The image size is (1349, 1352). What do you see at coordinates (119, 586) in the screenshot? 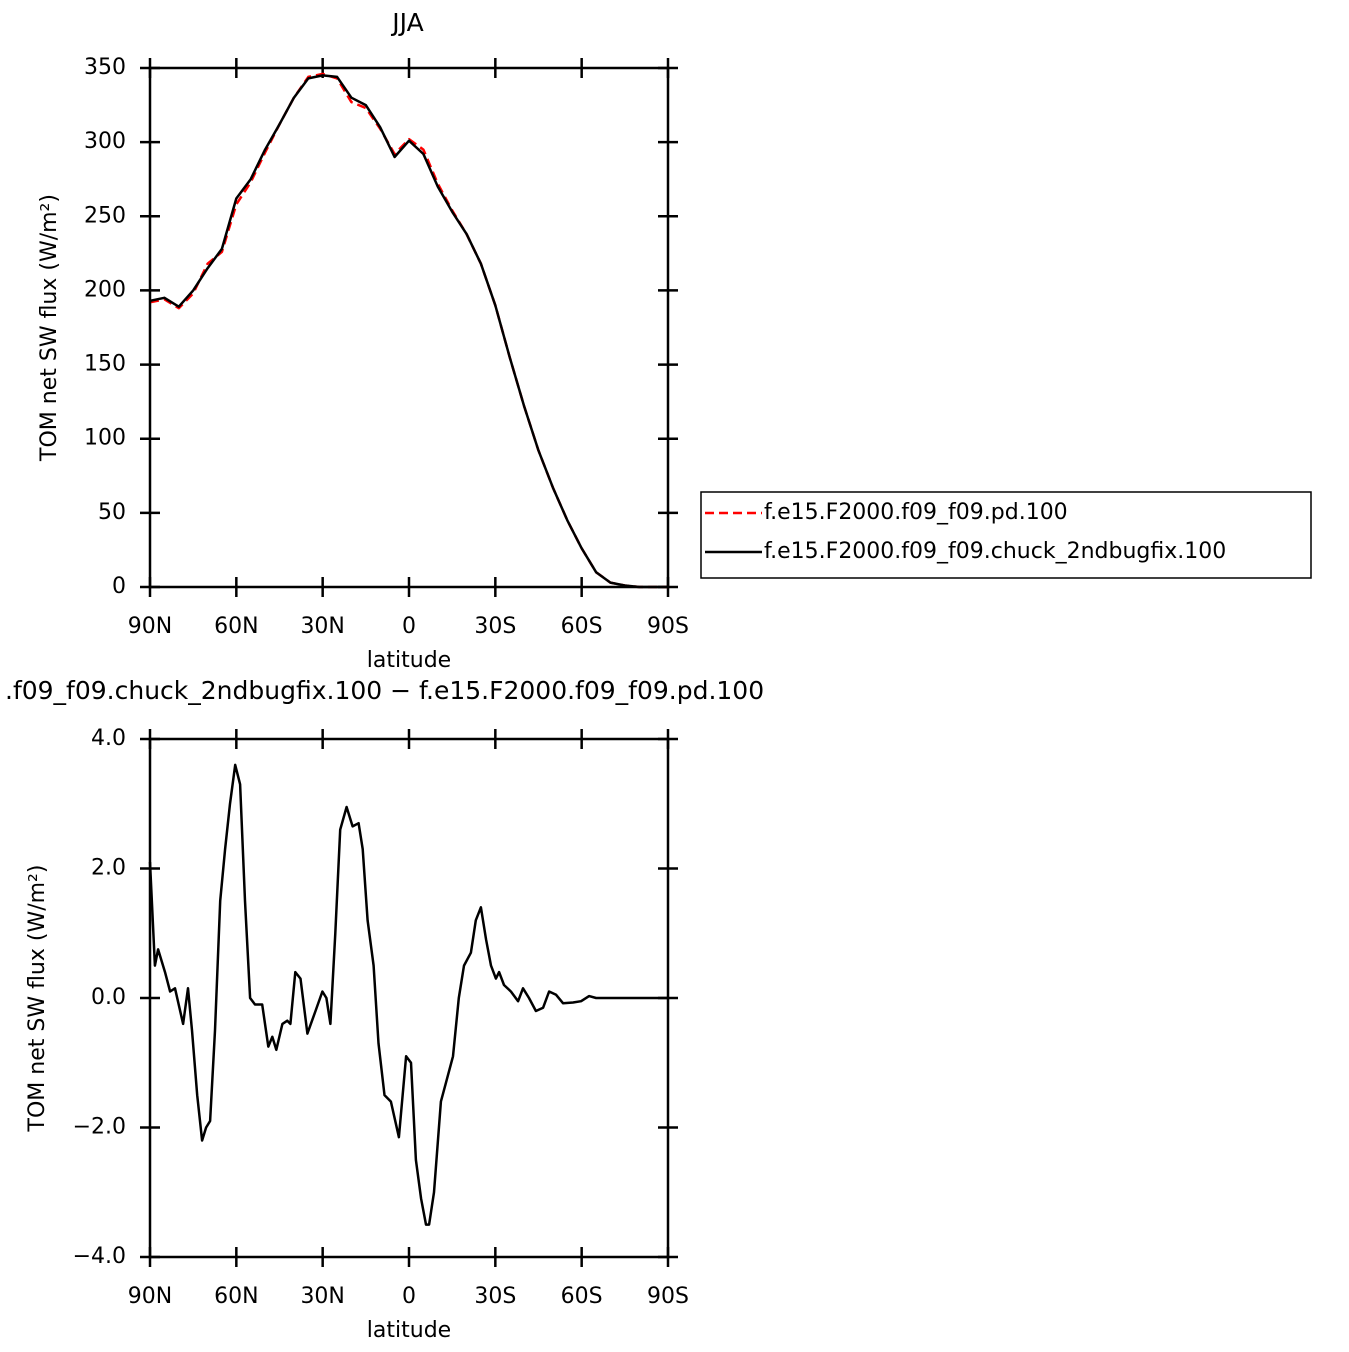
I see `y-tick-label: 0` at bounding box center [119, 586].